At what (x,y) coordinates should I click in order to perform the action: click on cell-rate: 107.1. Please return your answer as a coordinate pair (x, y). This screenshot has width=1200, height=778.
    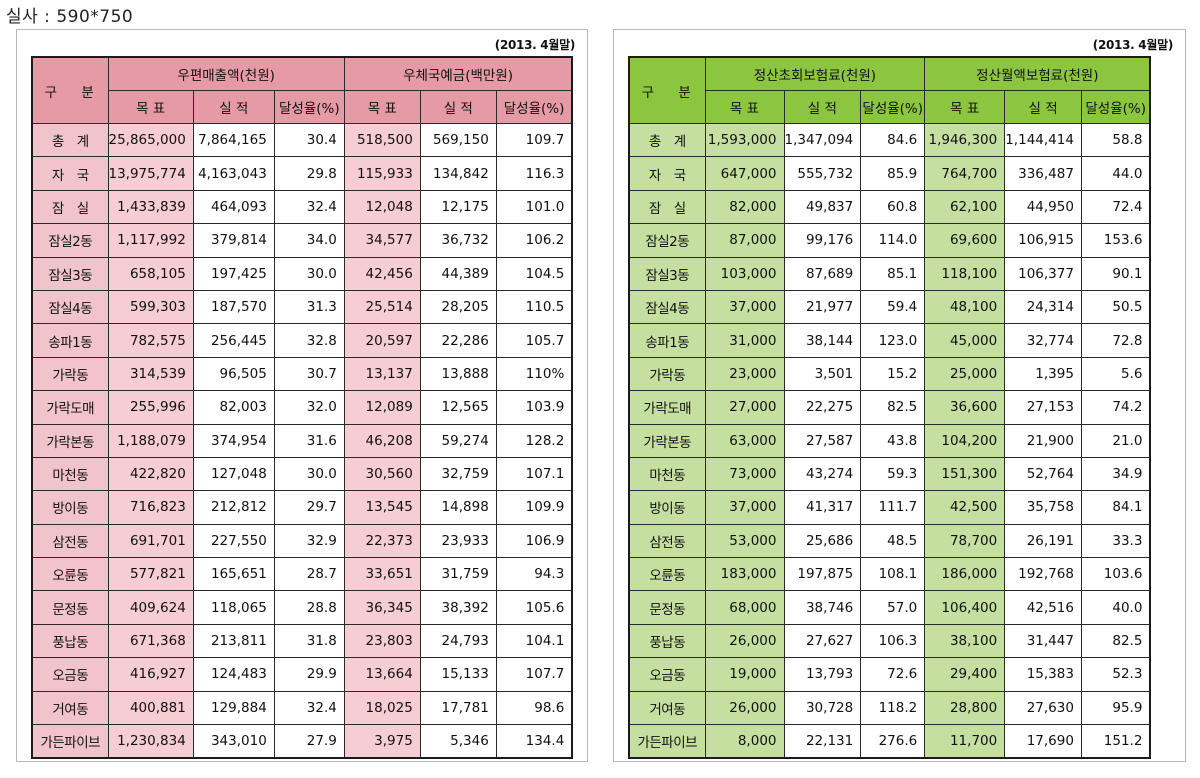
    Looking at the image, I should click on (534, 474).